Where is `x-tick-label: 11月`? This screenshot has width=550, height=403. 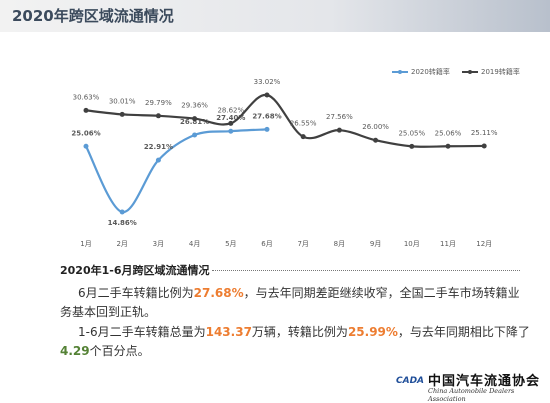 x-tick-label: 11月 is located at coordinates (448, 244).